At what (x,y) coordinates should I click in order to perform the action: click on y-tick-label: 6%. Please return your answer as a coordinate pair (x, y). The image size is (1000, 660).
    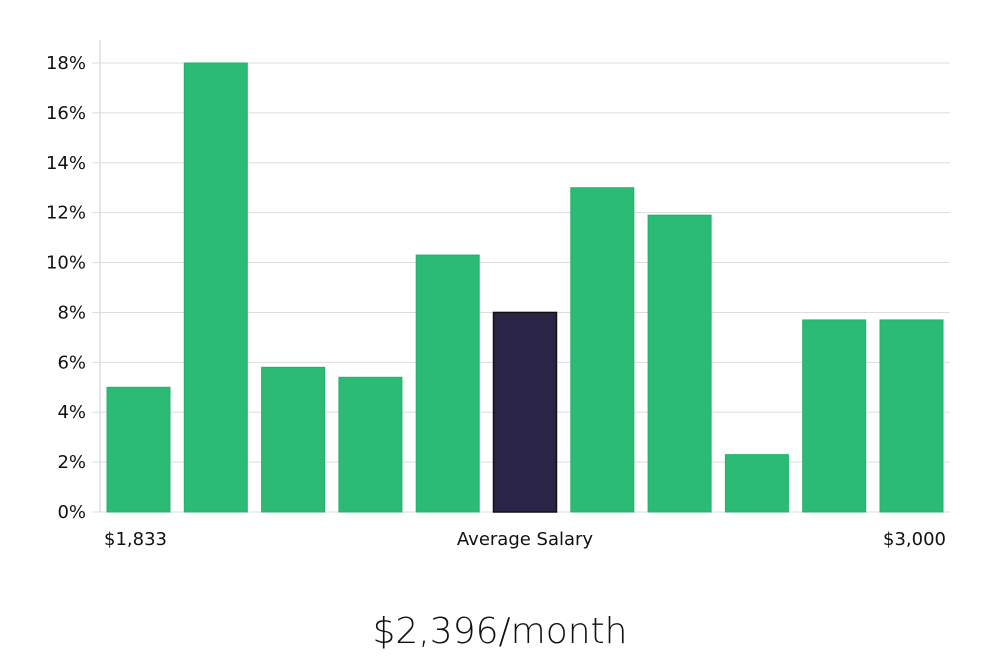
    Looking at the image, I should click on (71, 362).